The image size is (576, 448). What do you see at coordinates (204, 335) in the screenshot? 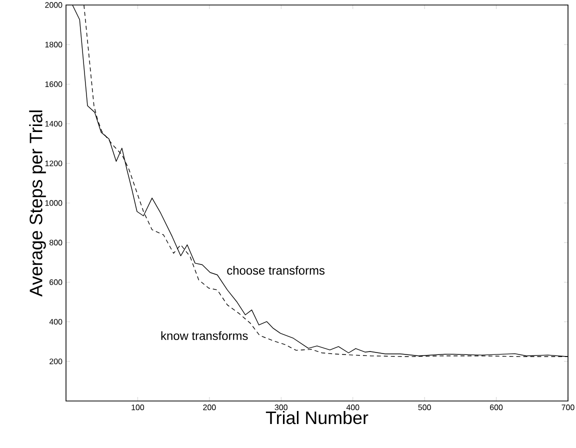
I see `series-label: know transforms` at bounding box center [204, 335].